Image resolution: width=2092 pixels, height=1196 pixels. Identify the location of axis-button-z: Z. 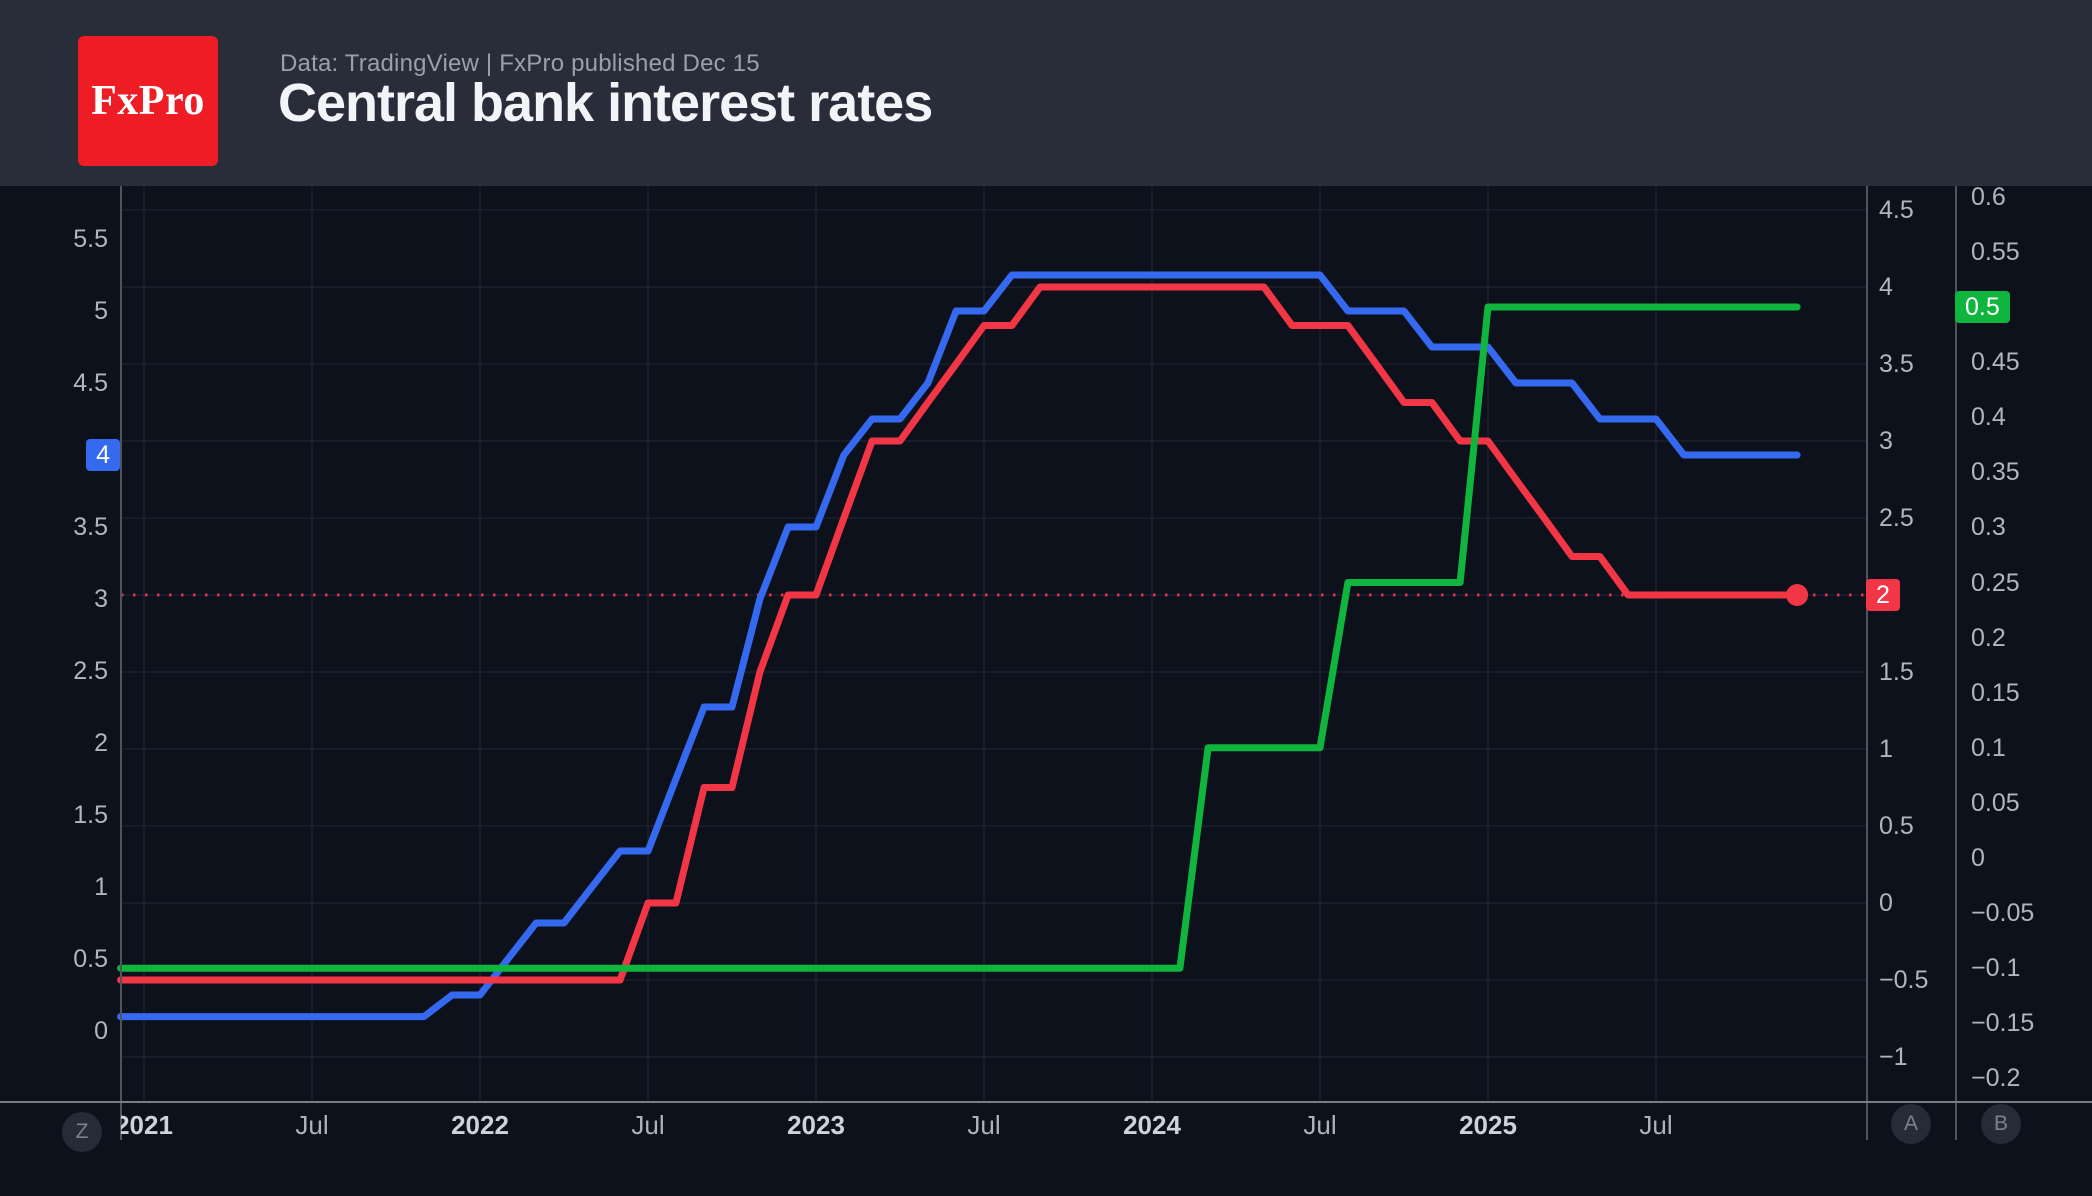
(82, 1132).